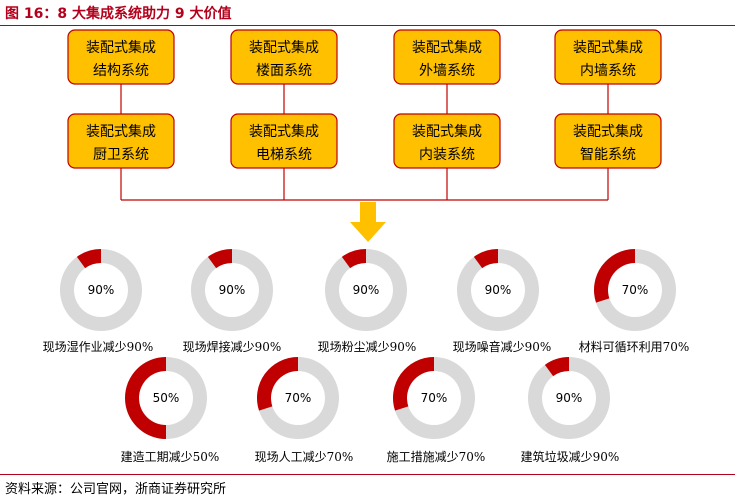  I want to click on system-box-3-line2: 外墙系统, so click(447, 71).